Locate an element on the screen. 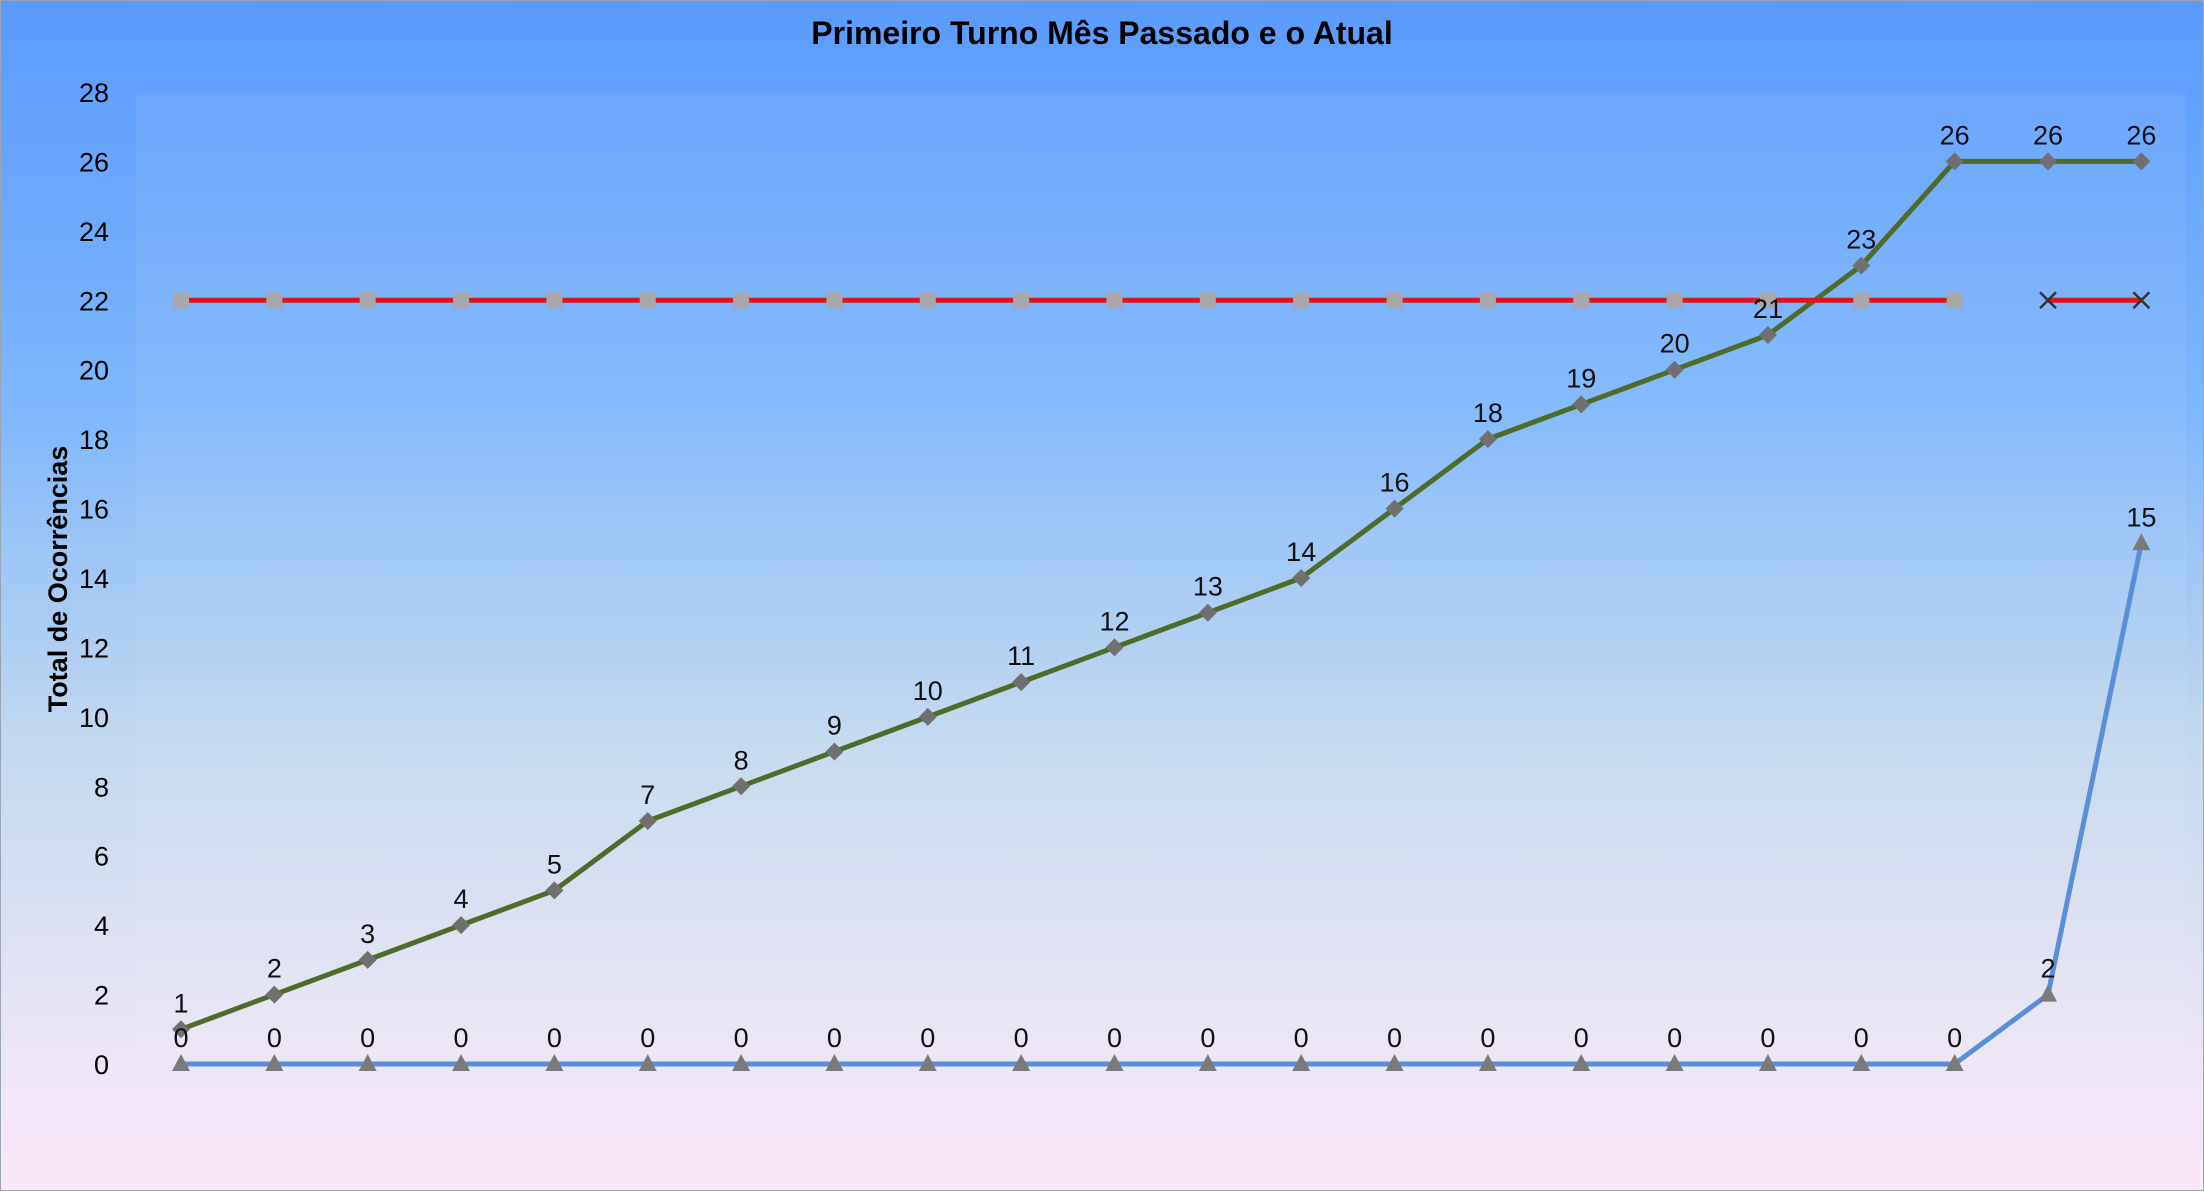 The image size is (2204, 1192). data-label-green: 13 is located at coordinates (1208, 587).